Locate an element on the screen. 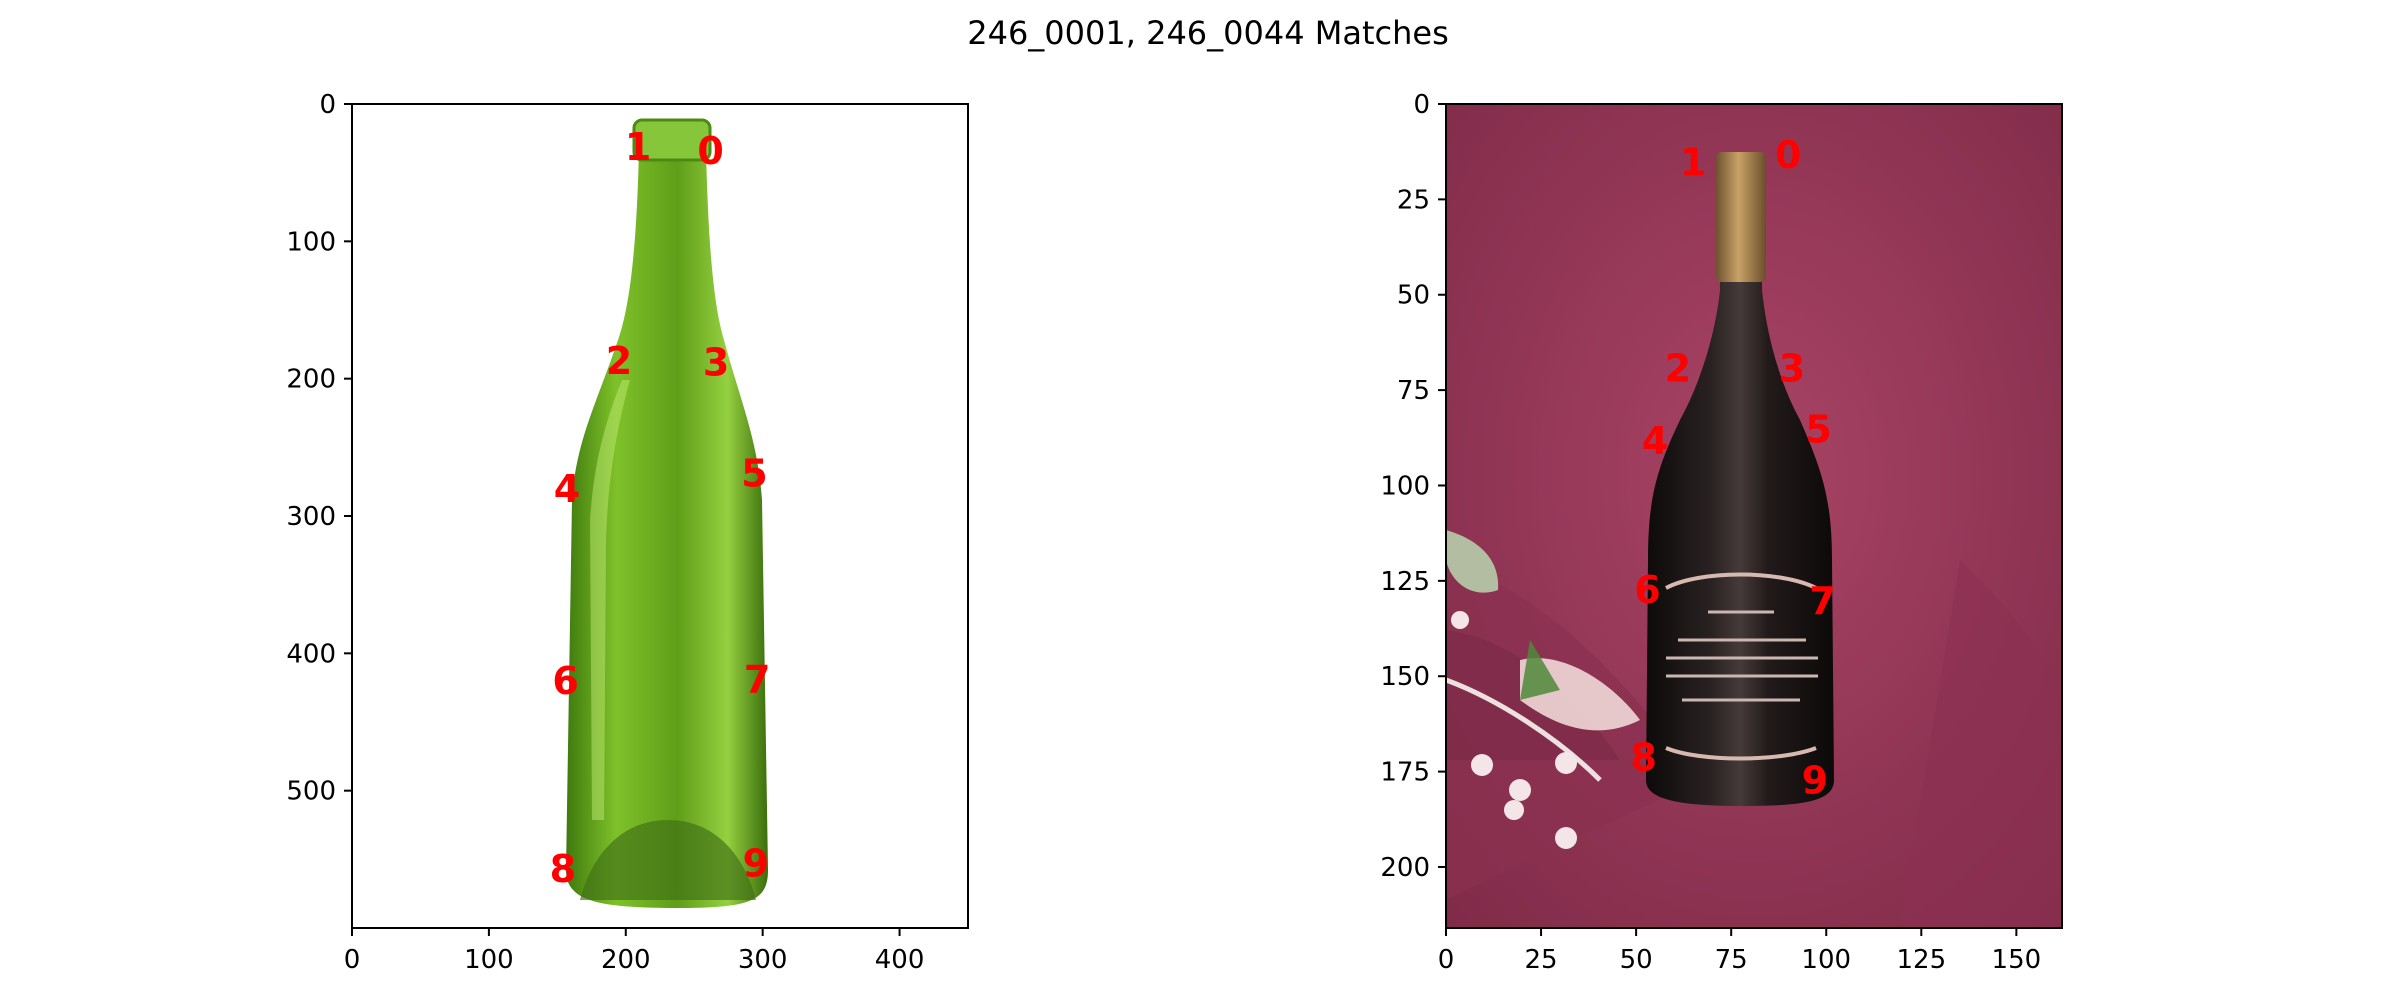 The width and height of the screenshot is (2400, 1000). right-keypoint-4: 4 is located at coordinates (1655, 441).